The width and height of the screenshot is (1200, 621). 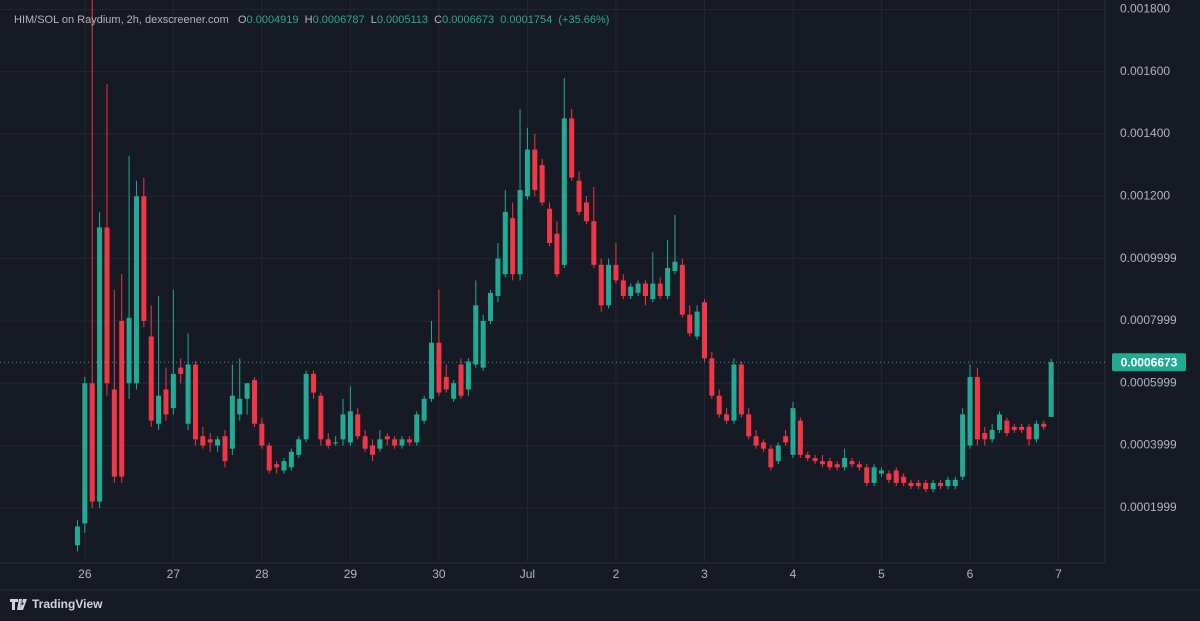 I want to click on last-price-badge, so click(x=1149, y=362).